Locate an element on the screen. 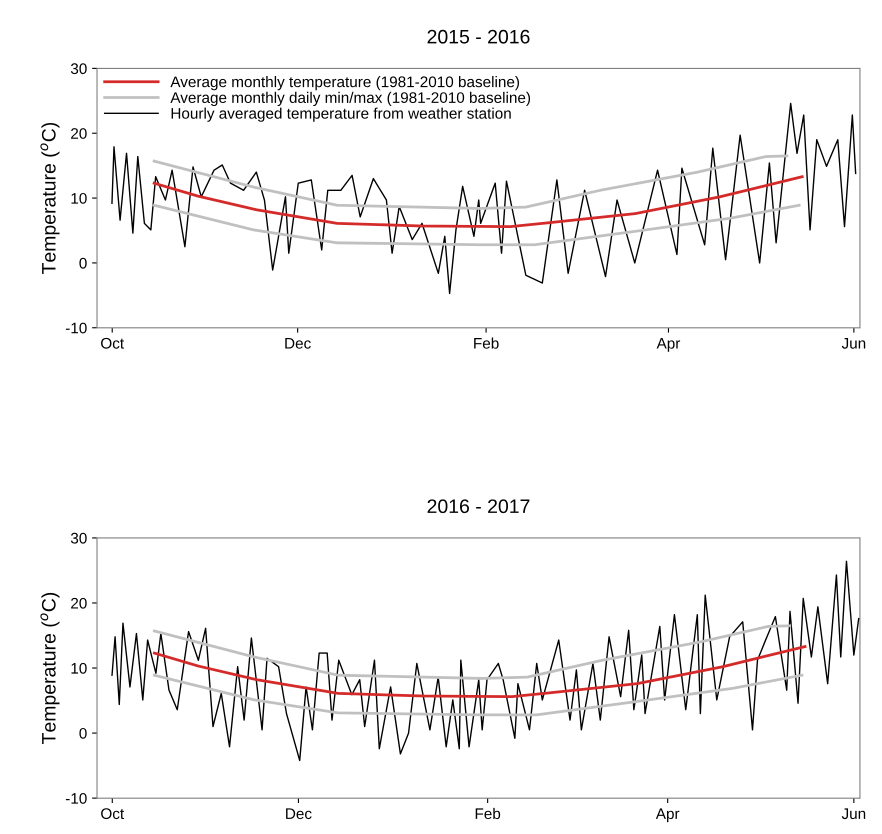  chart-title: 2015 - 2016 is located at coordinates (479, 37).